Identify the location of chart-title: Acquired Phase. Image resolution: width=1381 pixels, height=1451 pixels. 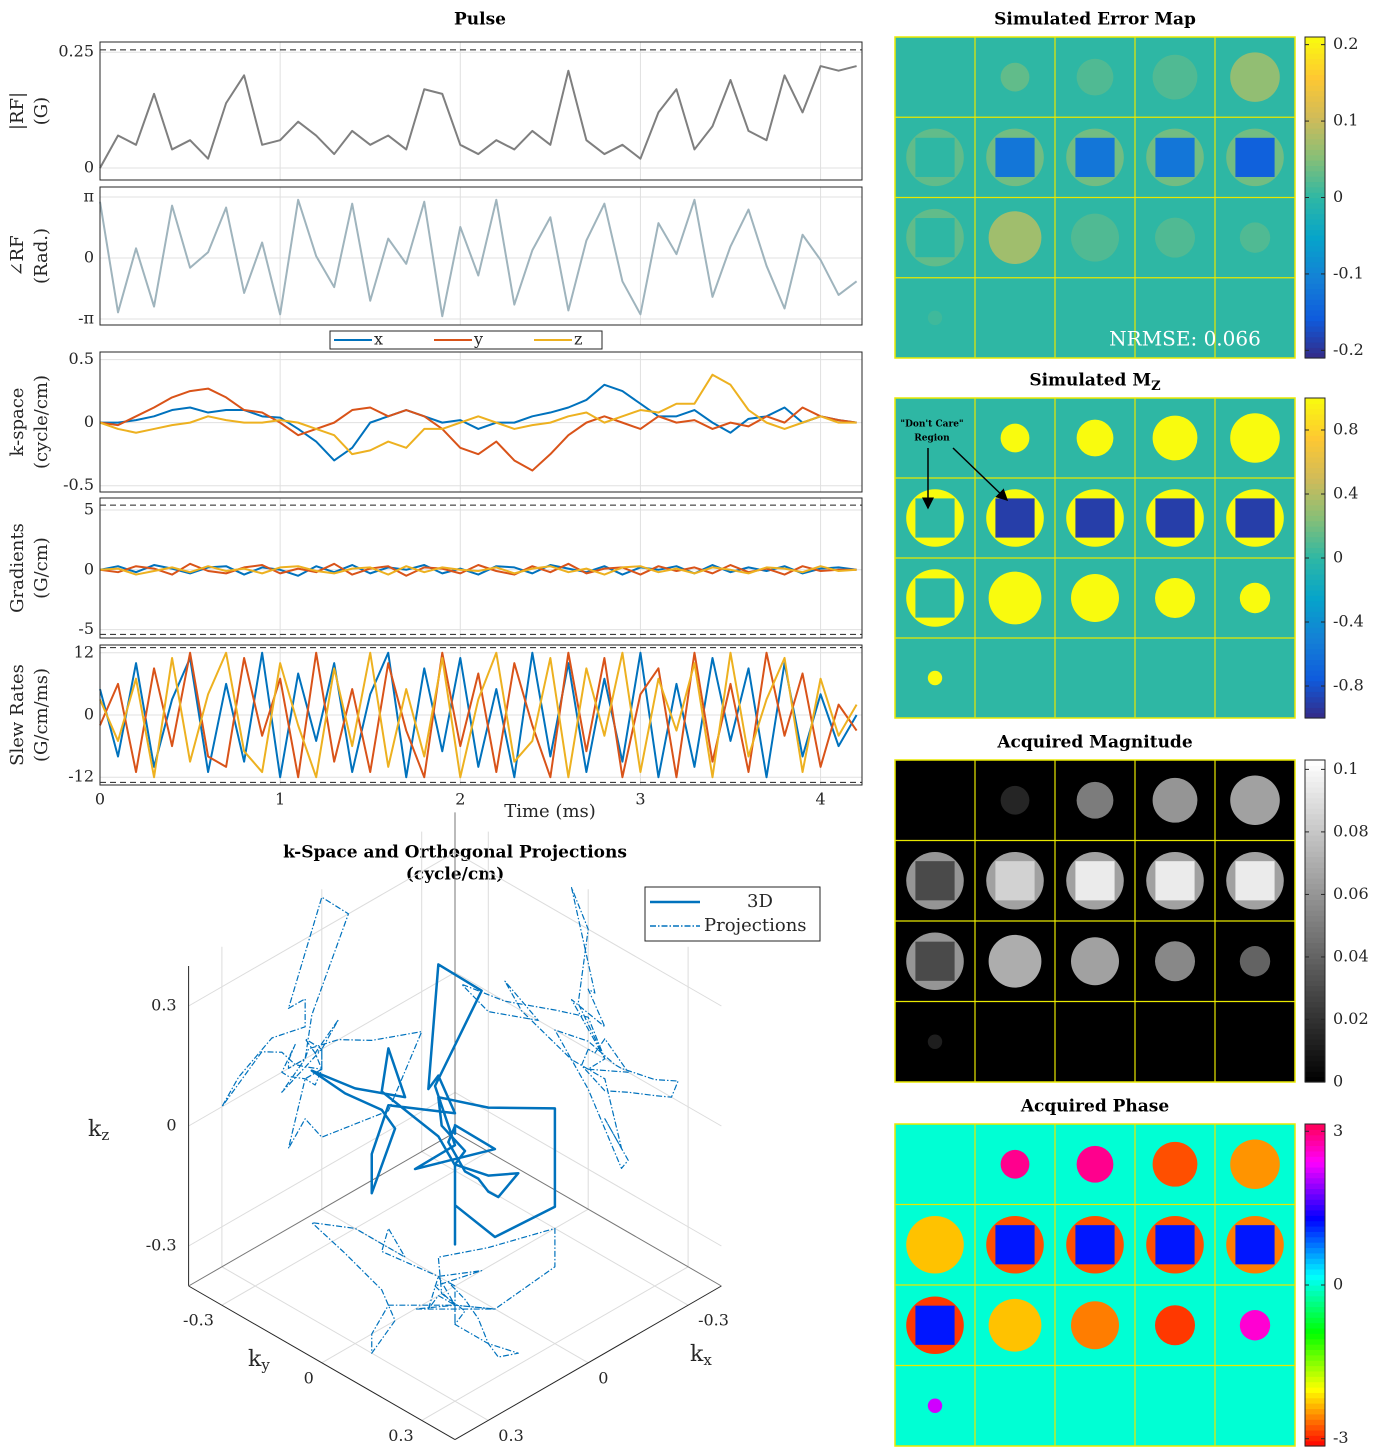
(1095, 1107).